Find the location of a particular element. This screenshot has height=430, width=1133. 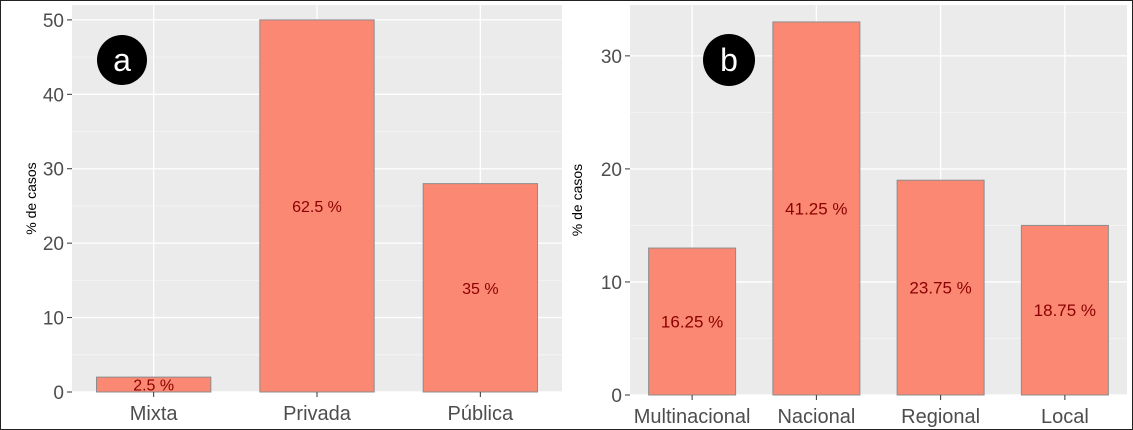

data-label: 62.5 % is located at coordinates (317, 207).